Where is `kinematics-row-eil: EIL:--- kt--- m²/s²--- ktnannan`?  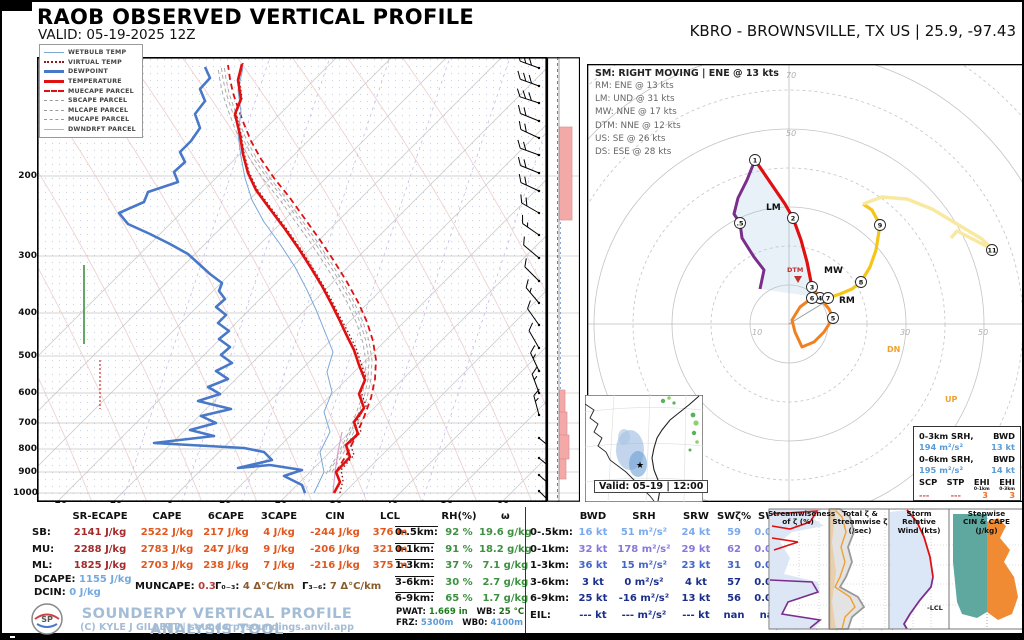 kinematics-row-eil: EIL:--- kt--- m²/s²--- ktnannan is located at coordinates (655, 615).